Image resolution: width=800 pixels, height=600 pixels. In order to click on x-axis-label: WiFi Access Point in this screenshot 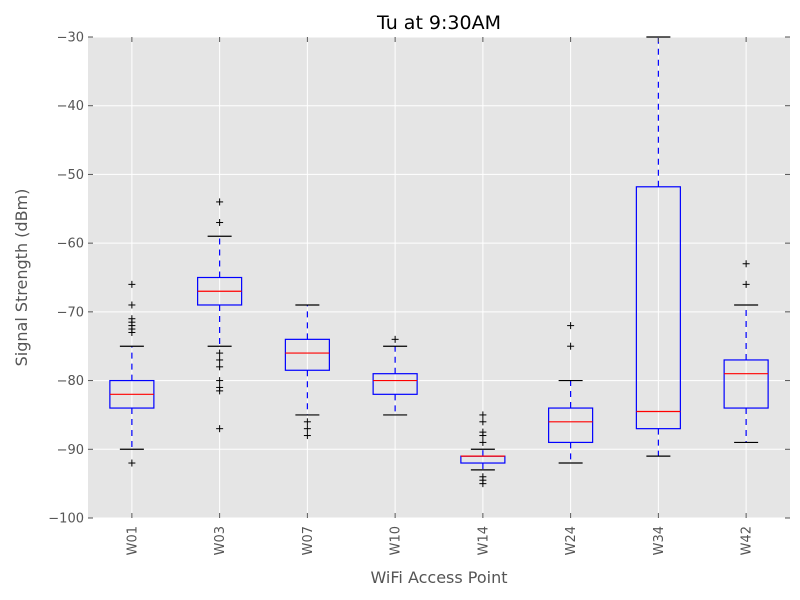, I will do `click(438, 577)`.